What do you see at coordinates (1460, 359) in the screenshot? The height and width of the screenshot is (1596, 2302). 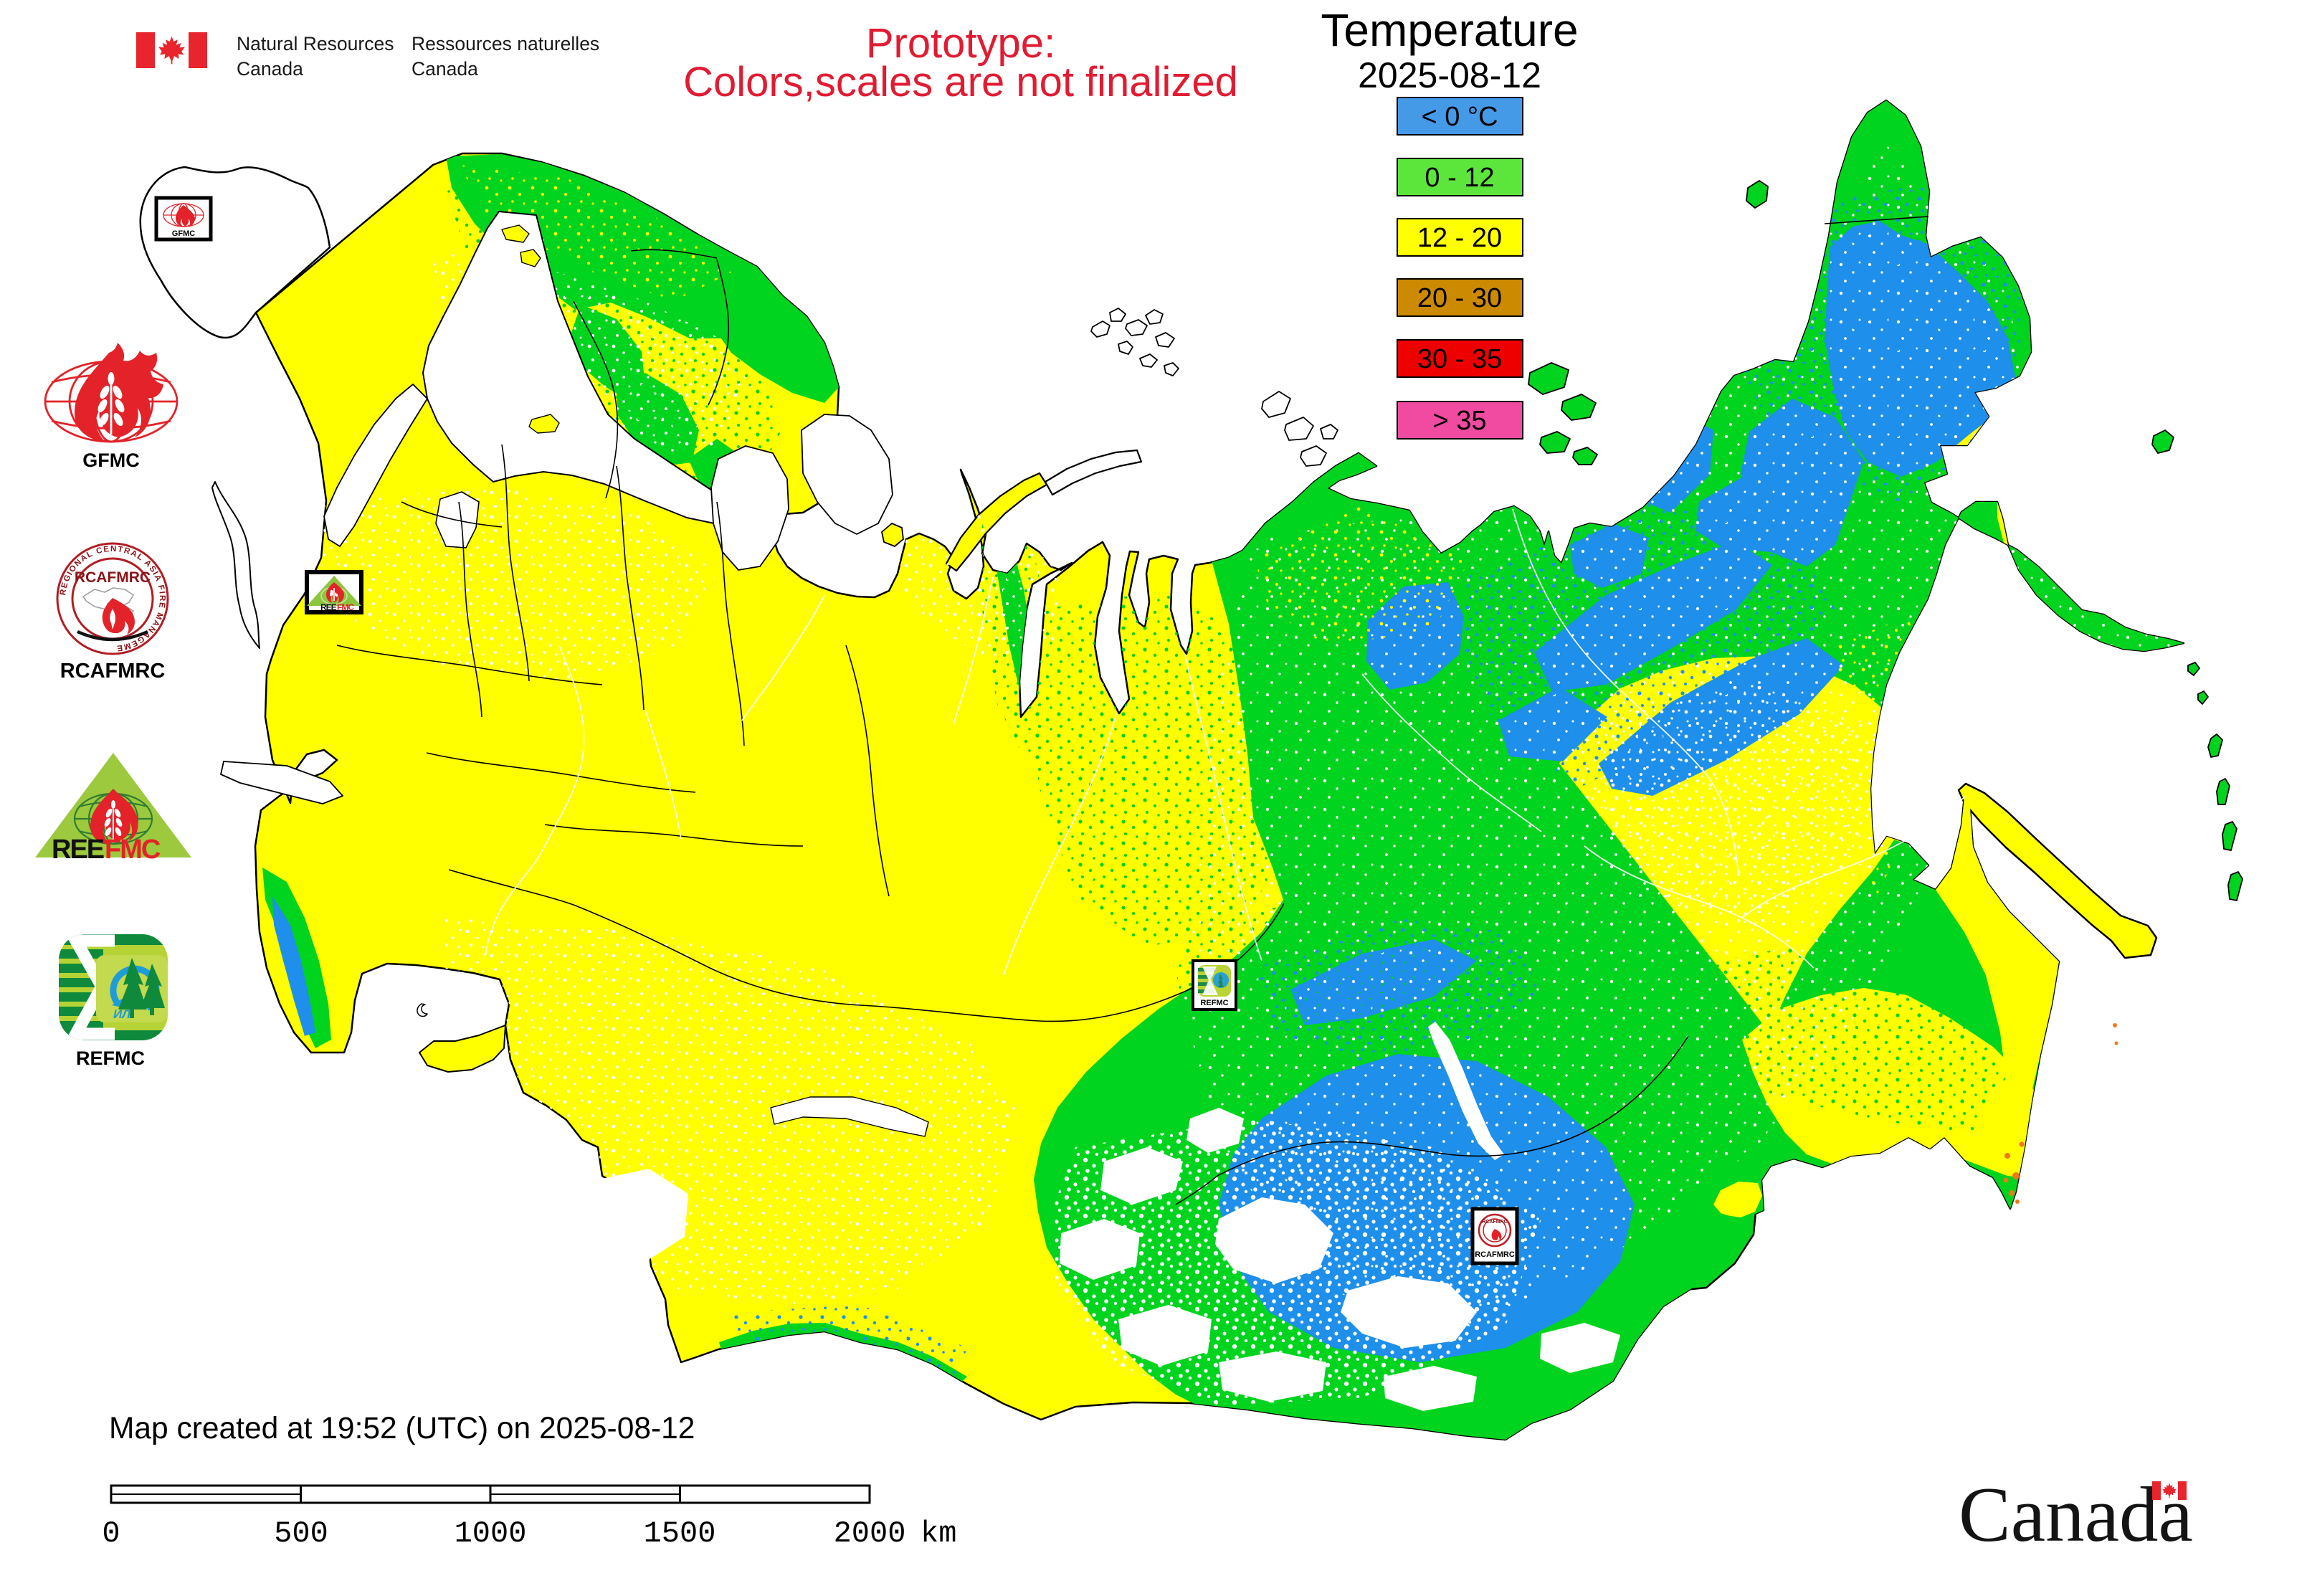 I see `svg-text: 30 - 35` at bounding box center [1460, 359].